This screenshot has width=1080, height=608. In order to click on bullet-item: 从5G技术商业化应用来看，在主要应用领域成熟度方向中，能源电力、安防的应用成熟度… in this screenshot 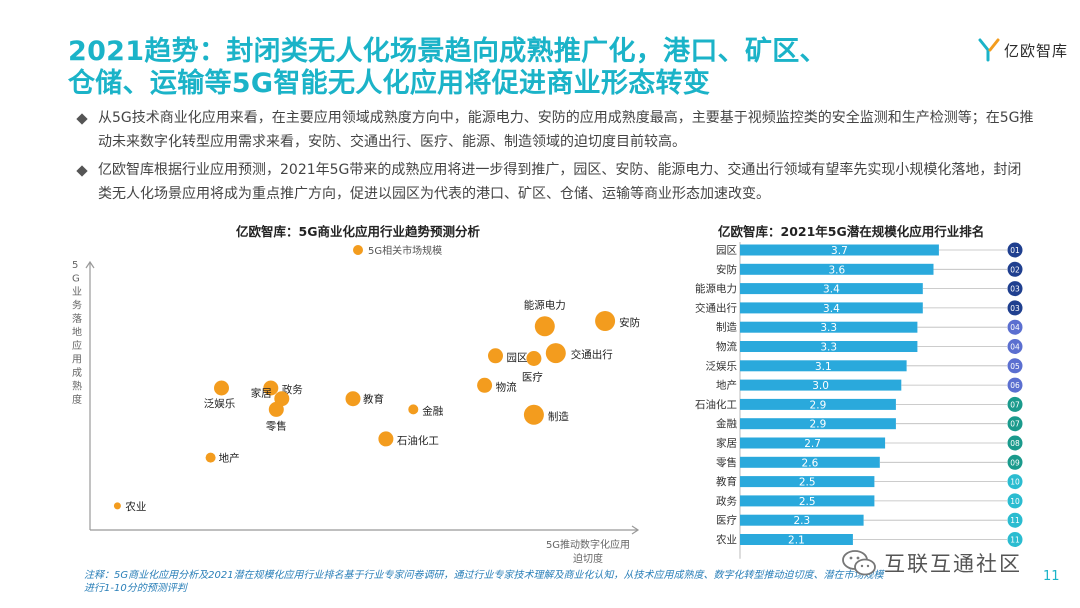, I will do `click(554, 130)`.